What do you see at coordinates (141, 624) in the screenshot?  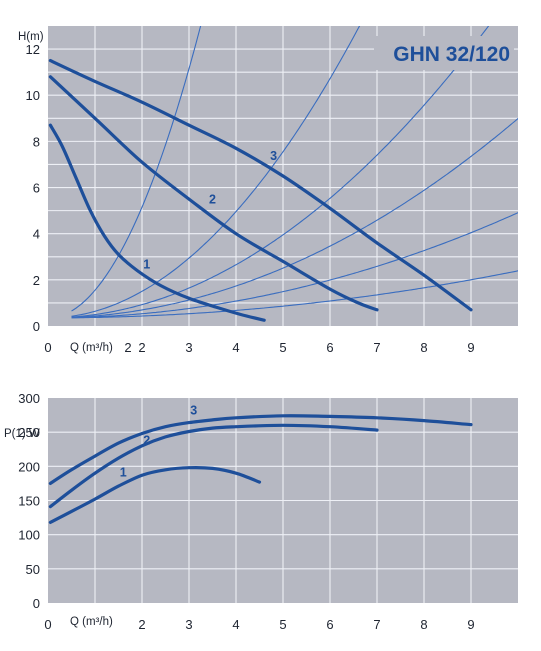 I see `power-x-tick-label: 2` at bounding box center [141, 624].